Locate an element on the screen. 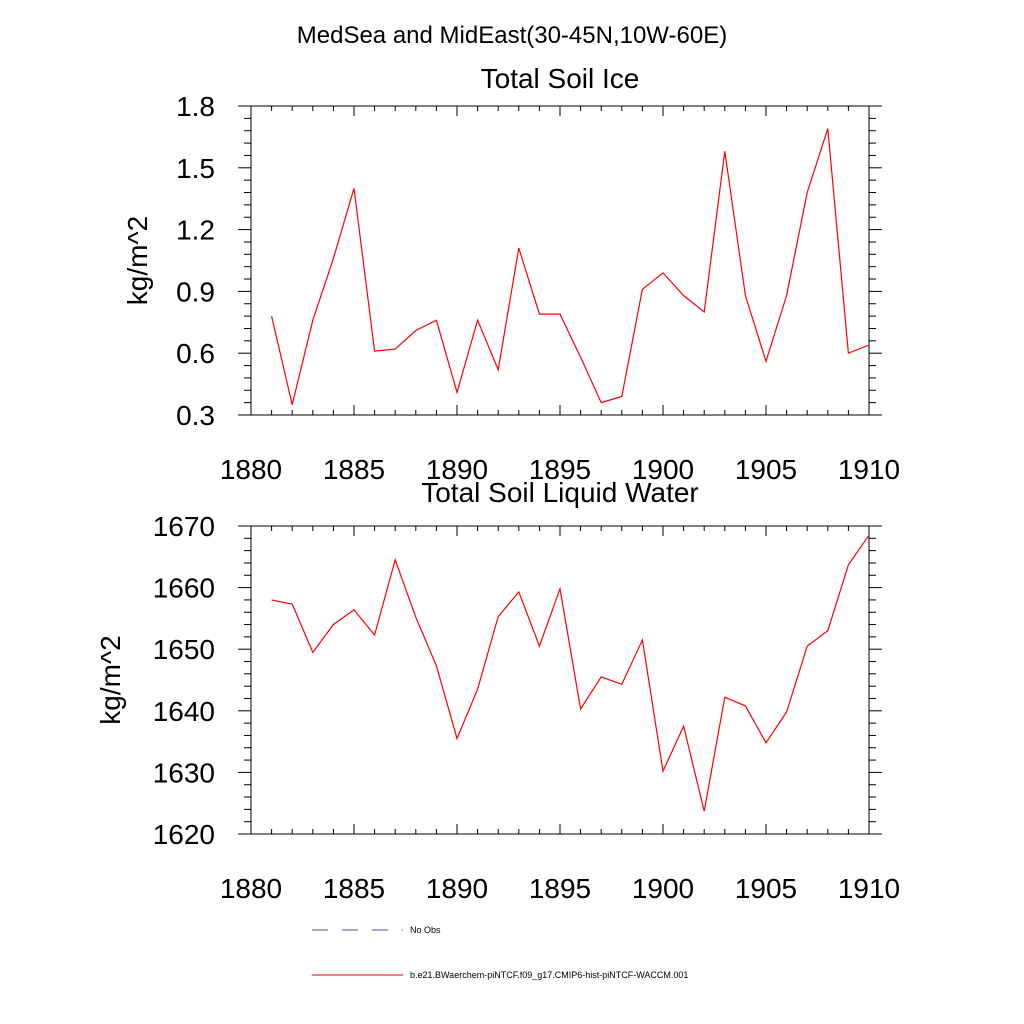  figure-title: MedSea and MidEast(30-45N,10W-60E) is located at coordinates (512, 35).